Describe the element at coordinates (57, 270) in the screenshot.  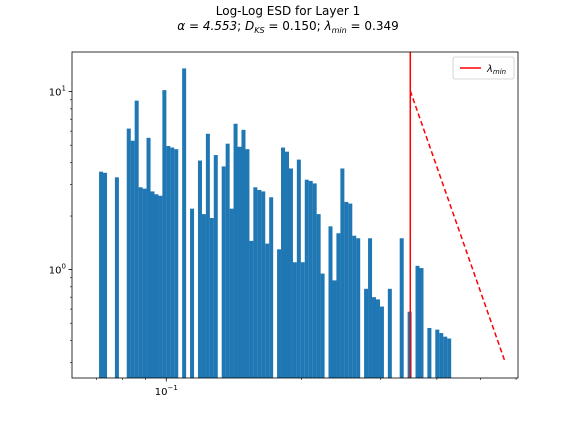
I see `y-tick-label: 10⁰` at that location.